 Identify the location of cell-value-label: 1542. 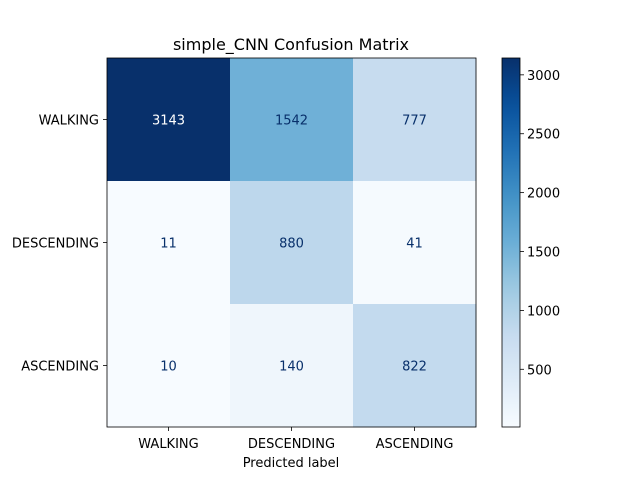
(291, 121).